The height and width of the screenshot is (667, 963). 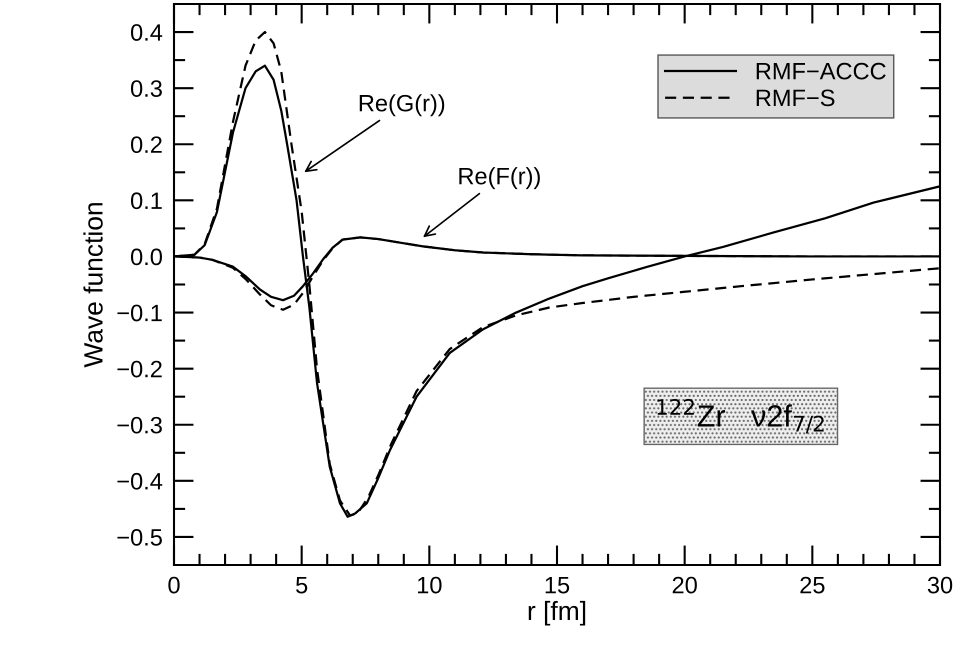 What do you see at coordinates (821, 71) in the screenshot?
I see `legend-label: RMF−ACCC` at bounding box center [821, 71].